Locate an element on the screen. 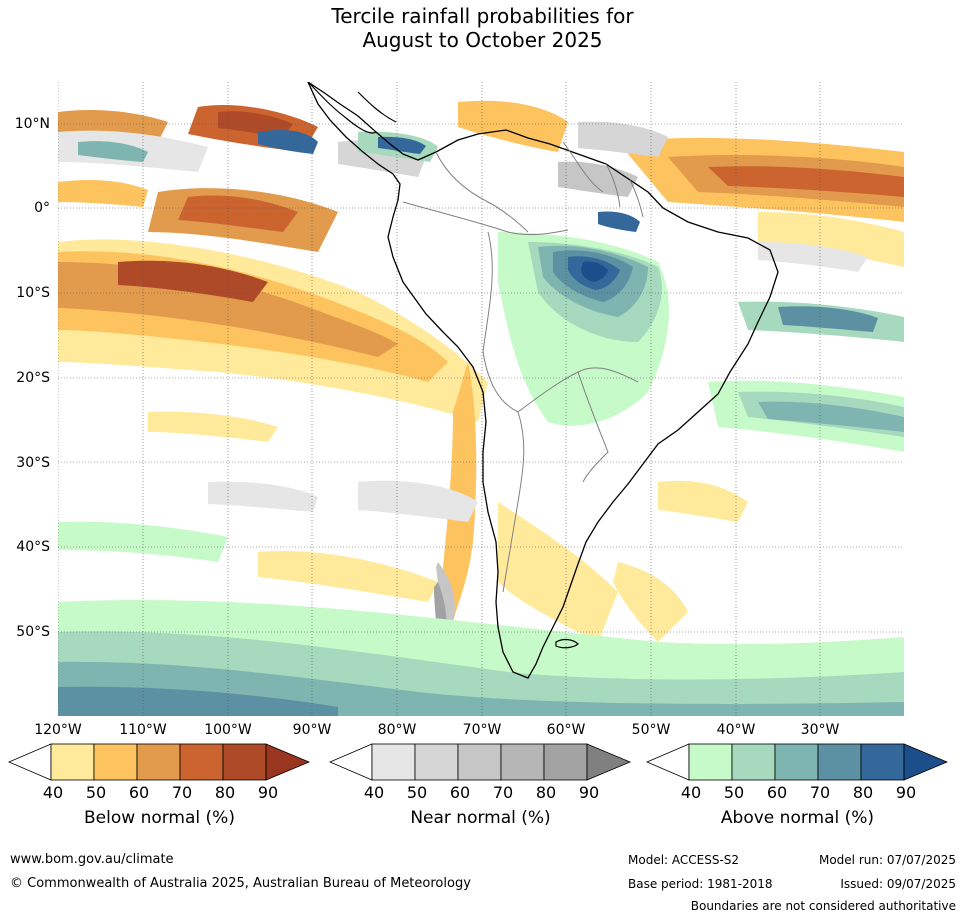  lat-label-20s: 20°S is located at coordinates (33, 378).